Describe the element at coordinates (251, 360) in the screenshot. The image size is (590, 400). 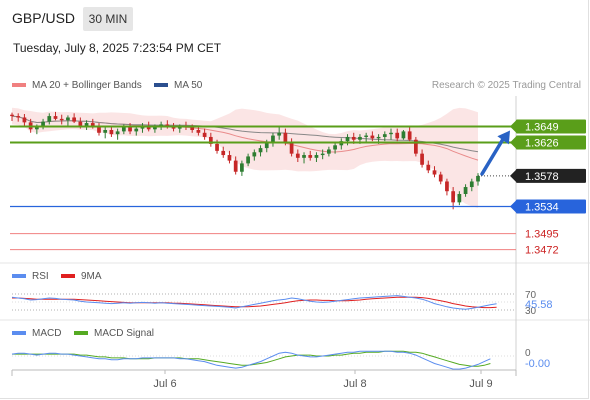
I see `macd-line` at that location.